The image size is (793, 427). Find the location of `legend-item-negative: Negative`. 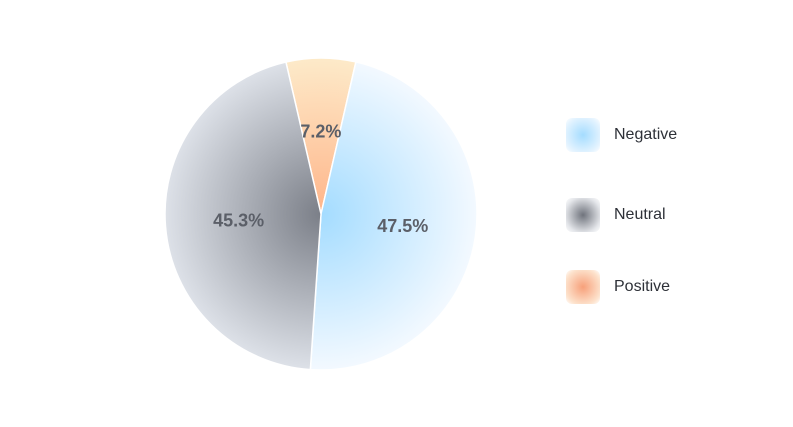

legend-item-negative: Negative is located at coordinates (621, 135).